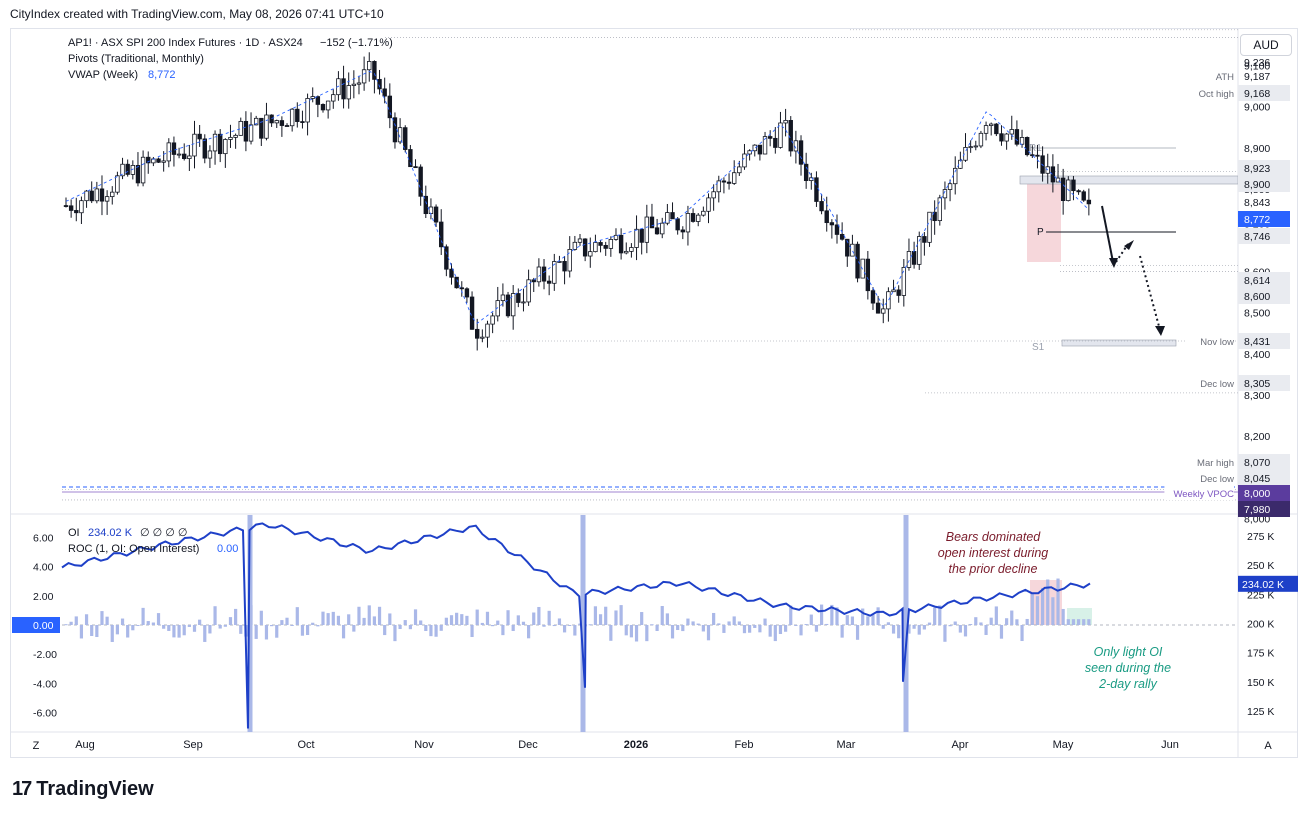  What do you see at coordinates (1257, 479) in the screenshot?
I see `price-badge-13: 8,045` at bounding box center [1257, 479].